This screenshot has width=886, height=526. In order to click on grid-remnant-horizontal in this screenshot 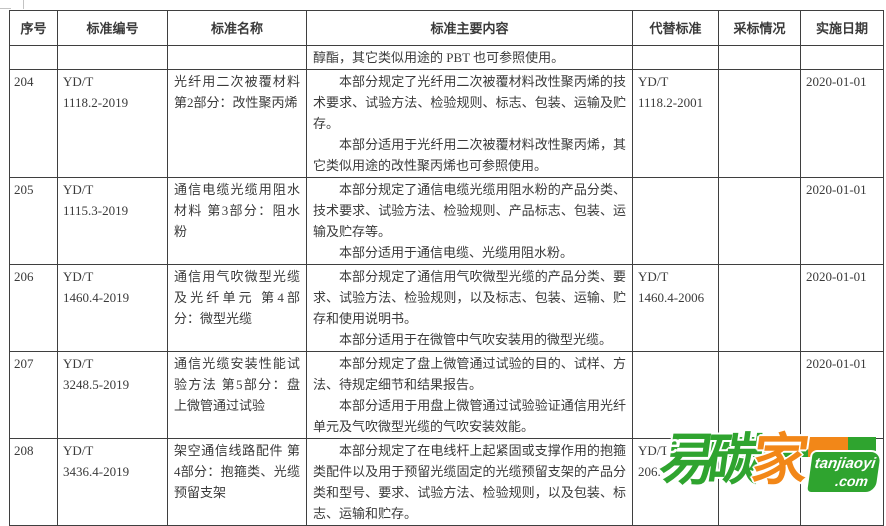, I will do `click(5, 8)`.